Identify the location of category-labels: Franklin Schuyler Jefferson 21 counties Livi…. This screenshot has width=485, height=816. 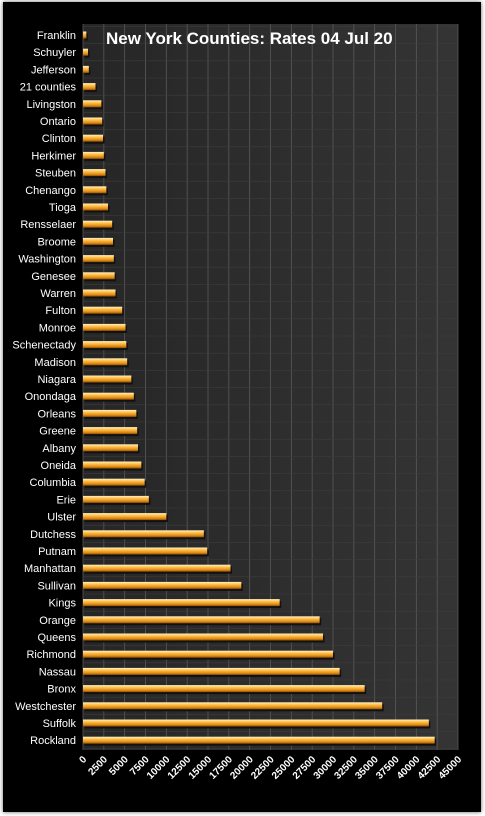
(44, 388).